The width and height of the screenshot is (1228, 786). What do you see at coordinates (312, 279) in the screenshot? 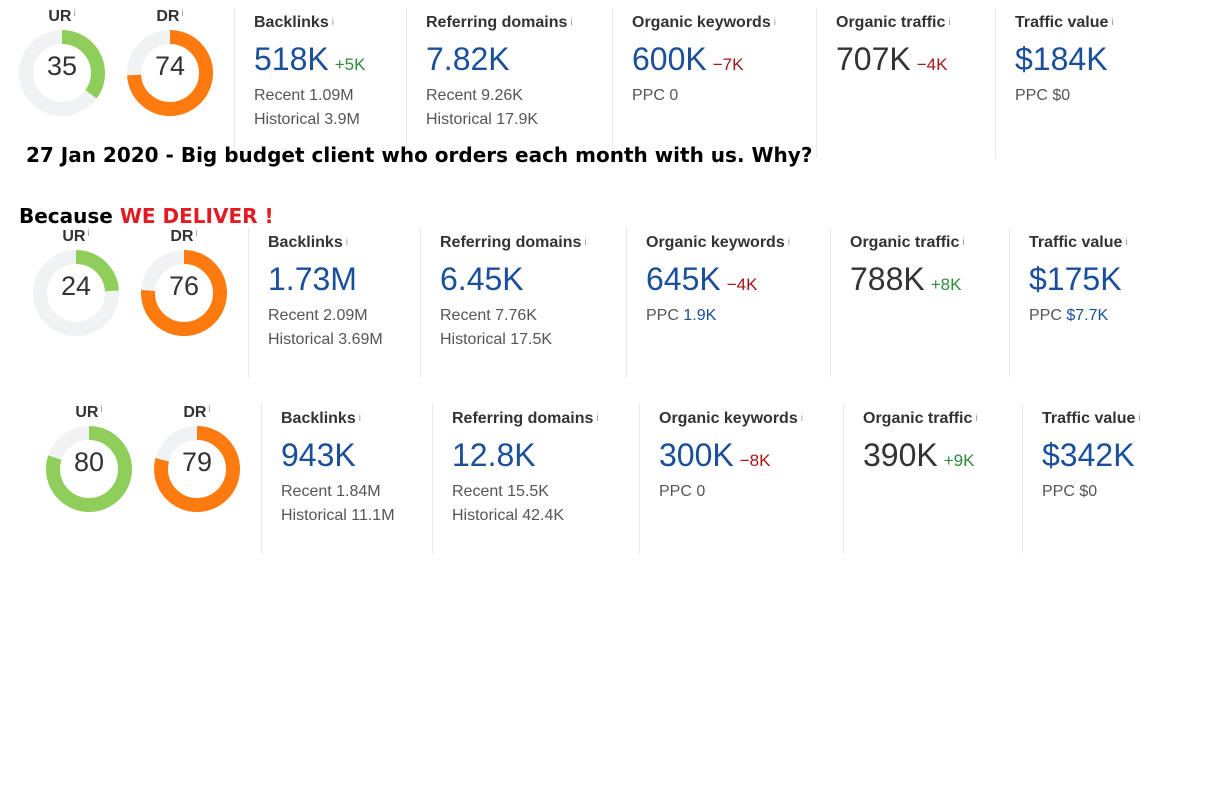
I see `backlinks-value: 1.73M` at bounding box center [312, 279].